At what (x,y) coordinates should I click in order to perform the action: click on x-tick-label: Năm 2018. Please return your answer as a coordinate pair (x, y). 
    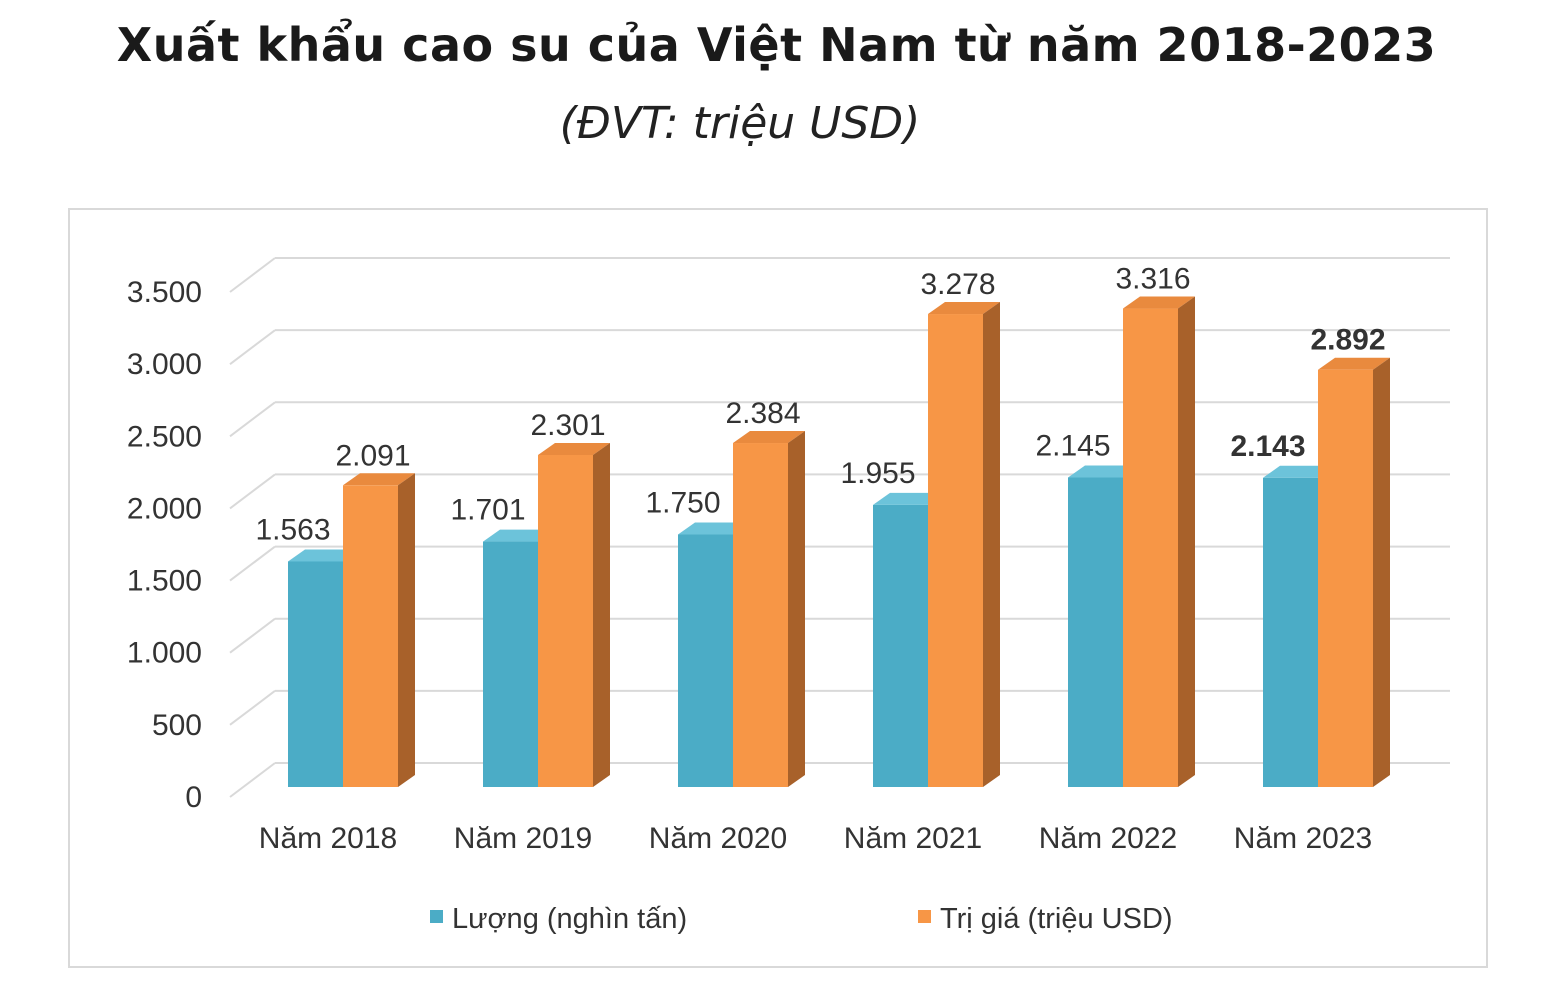
    Looking at the image, I should click on (328, 838).